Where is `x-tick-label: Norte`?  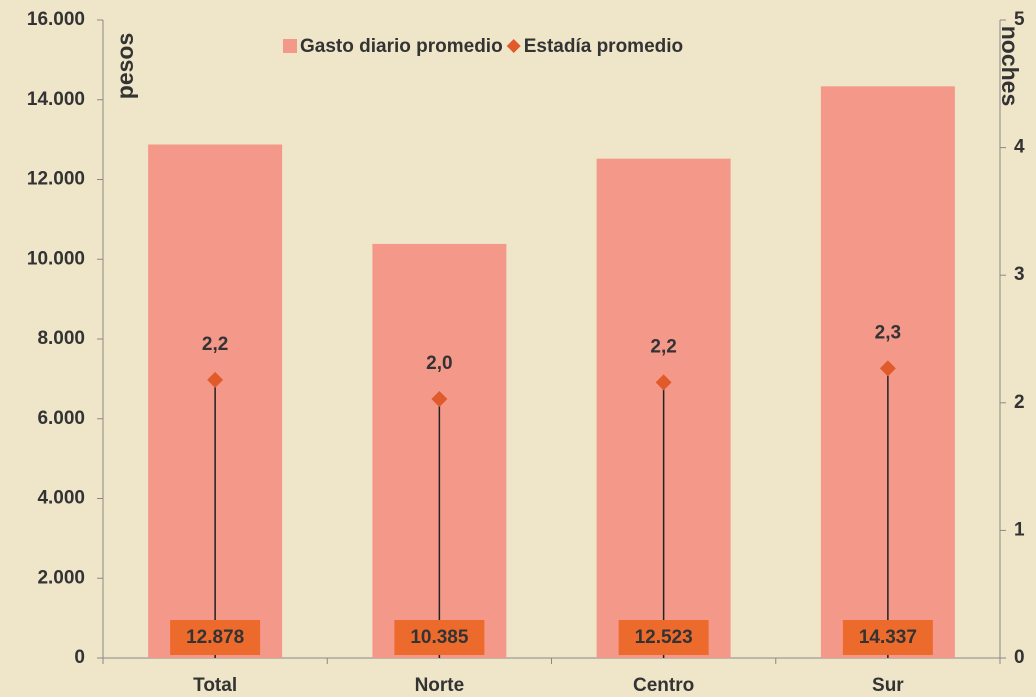 x-tick-label: Norte is located at coordinates (440, 685).